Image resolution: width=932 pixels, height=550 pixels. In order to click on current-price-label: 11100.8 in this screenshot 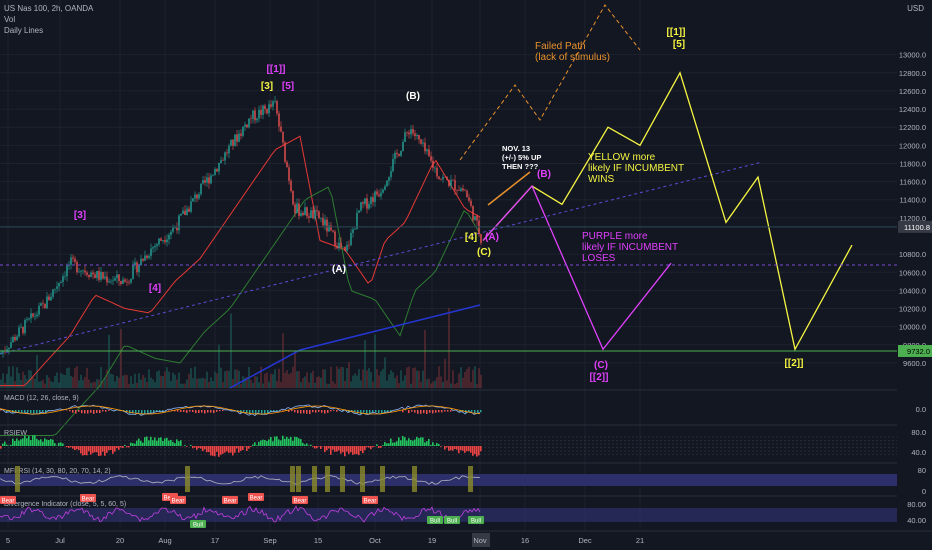, I will do `click(917, 227)`.